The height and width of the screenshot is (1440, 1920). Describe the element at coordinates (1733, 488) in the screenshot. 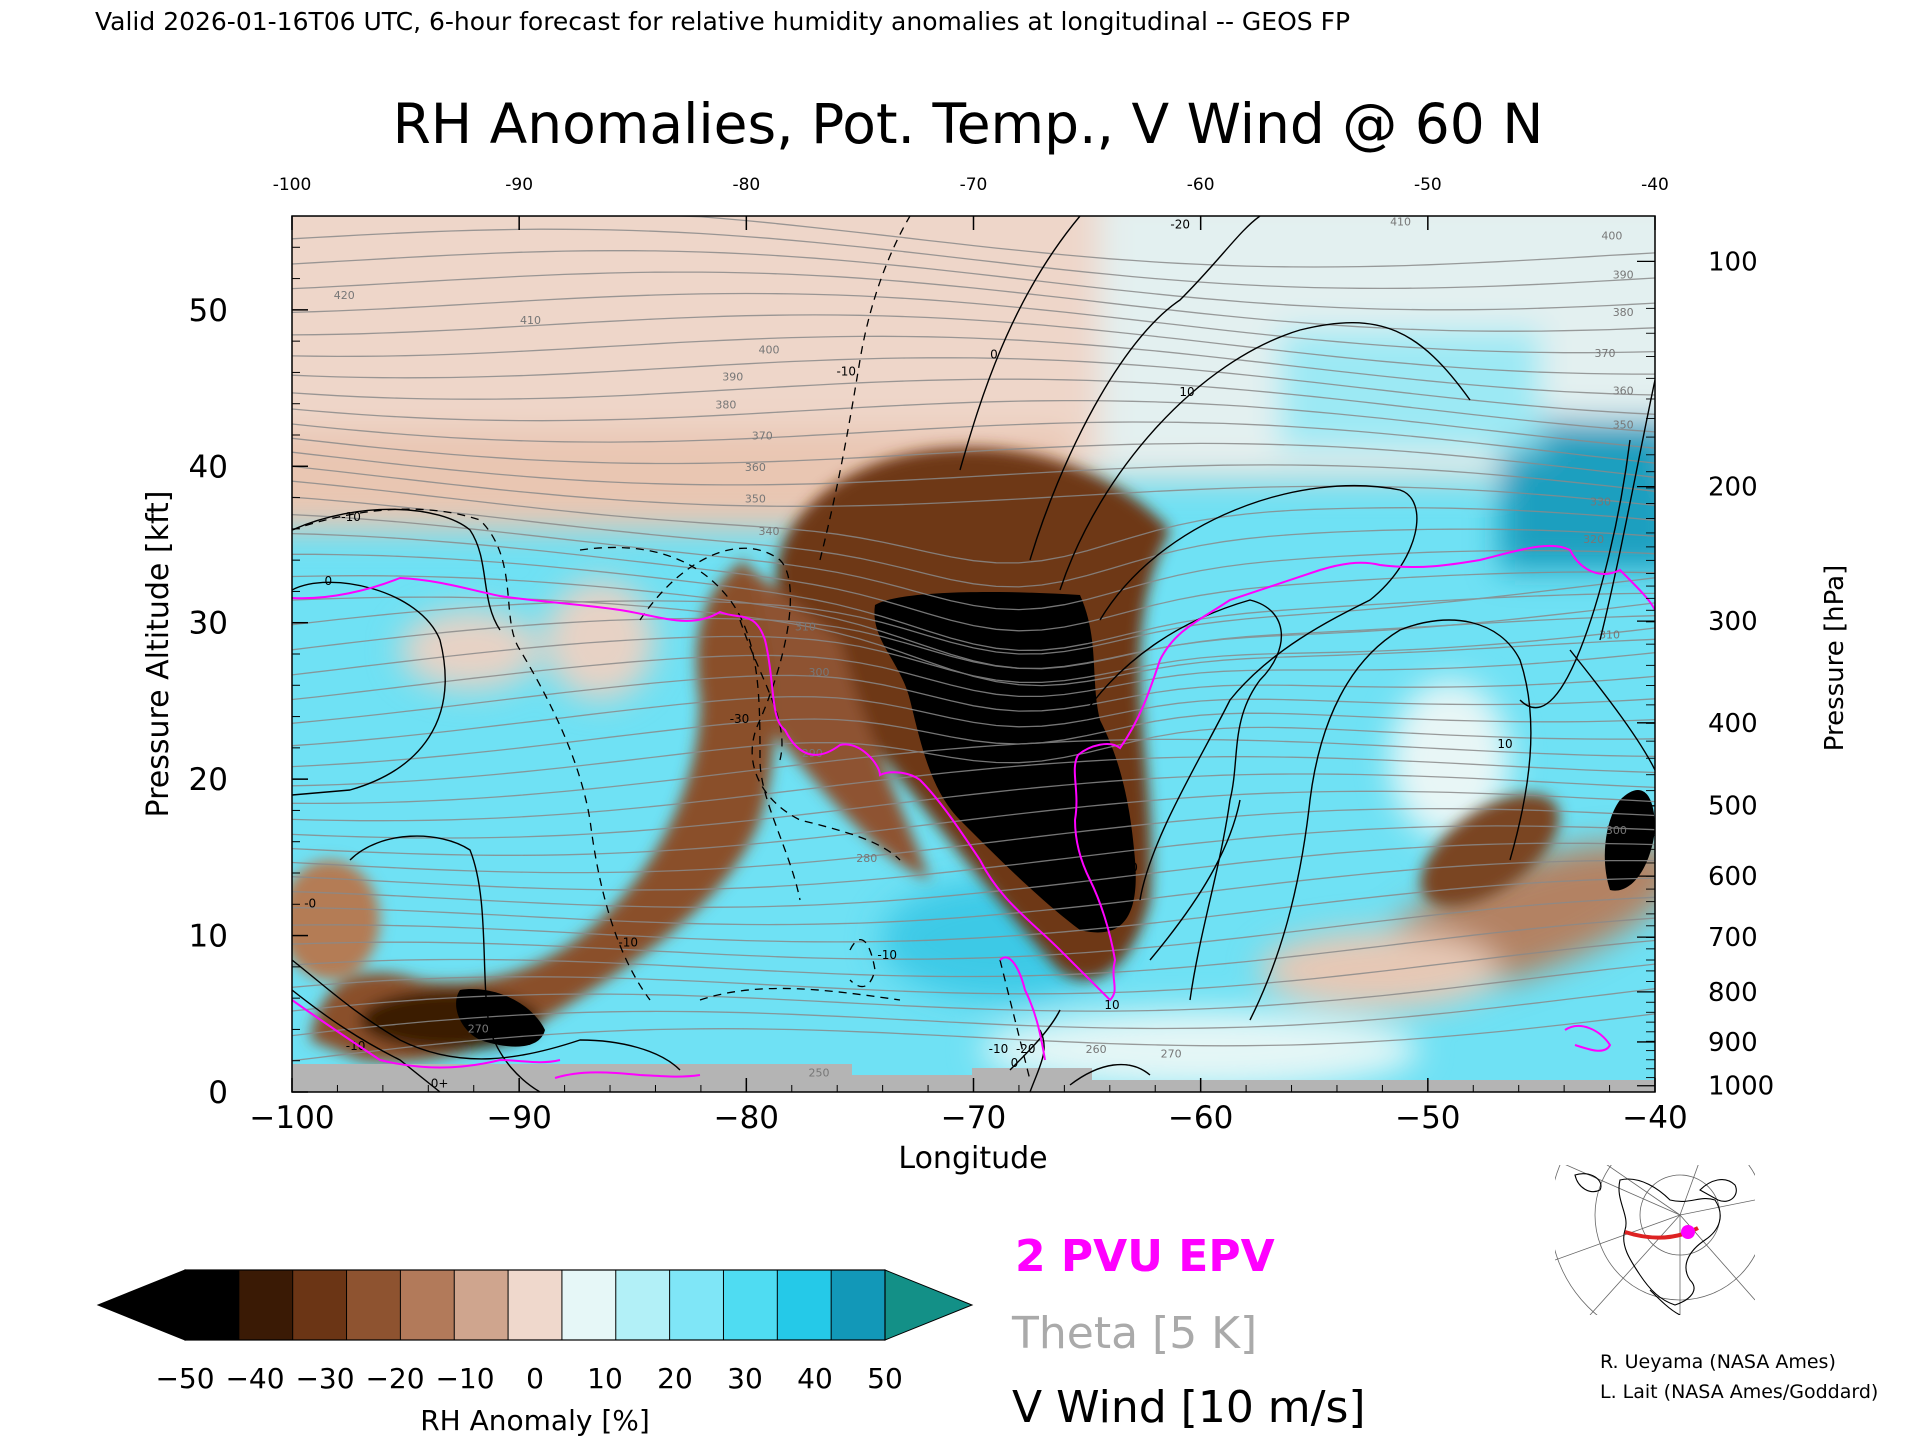

I see `pressure-tick-label: 200` at that location.